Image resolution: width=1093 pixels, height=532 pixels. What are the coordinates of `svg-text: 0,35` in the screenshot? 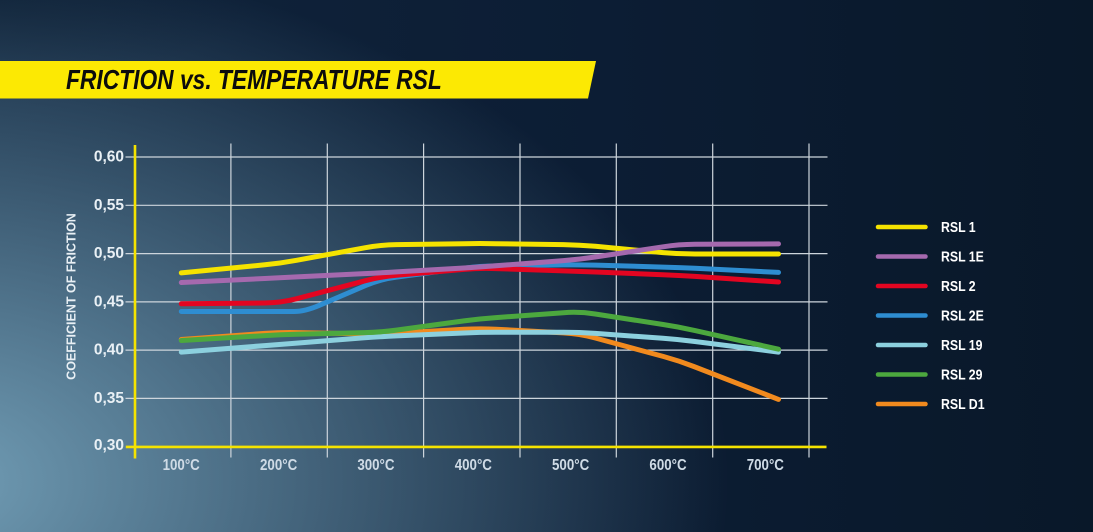 It's located at (109, 398).